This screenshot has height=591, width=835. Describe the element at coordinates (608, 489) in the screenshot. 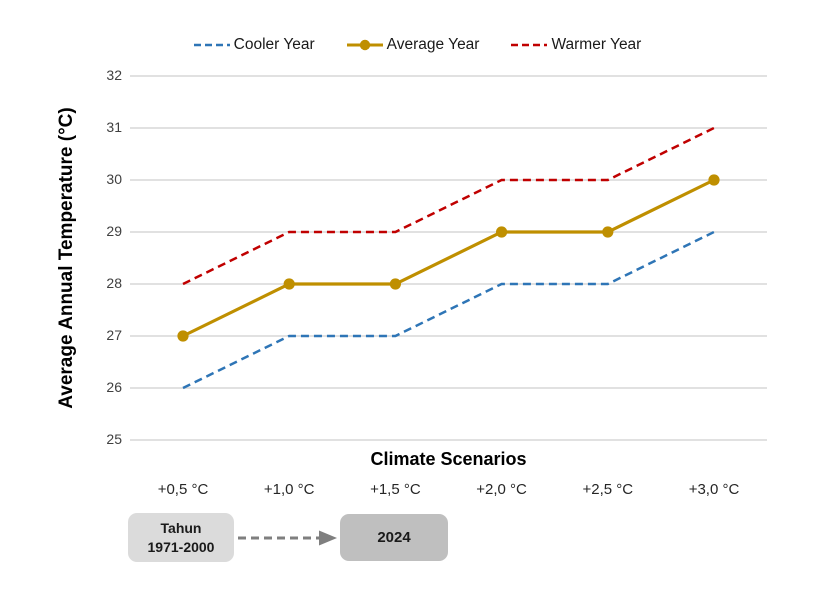

I see `x-category-label: +2,5 °C` at that location.